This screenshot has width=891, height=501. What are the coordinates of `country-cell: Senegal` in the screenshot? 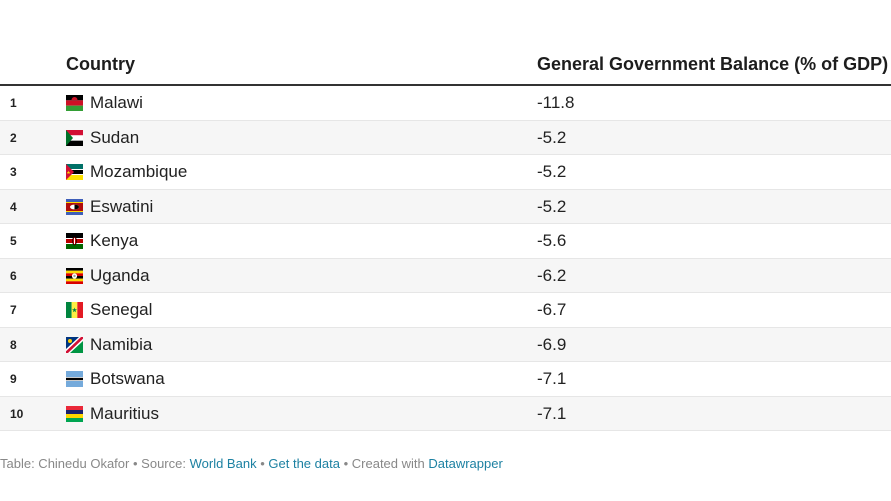 It's located at (121, 309).